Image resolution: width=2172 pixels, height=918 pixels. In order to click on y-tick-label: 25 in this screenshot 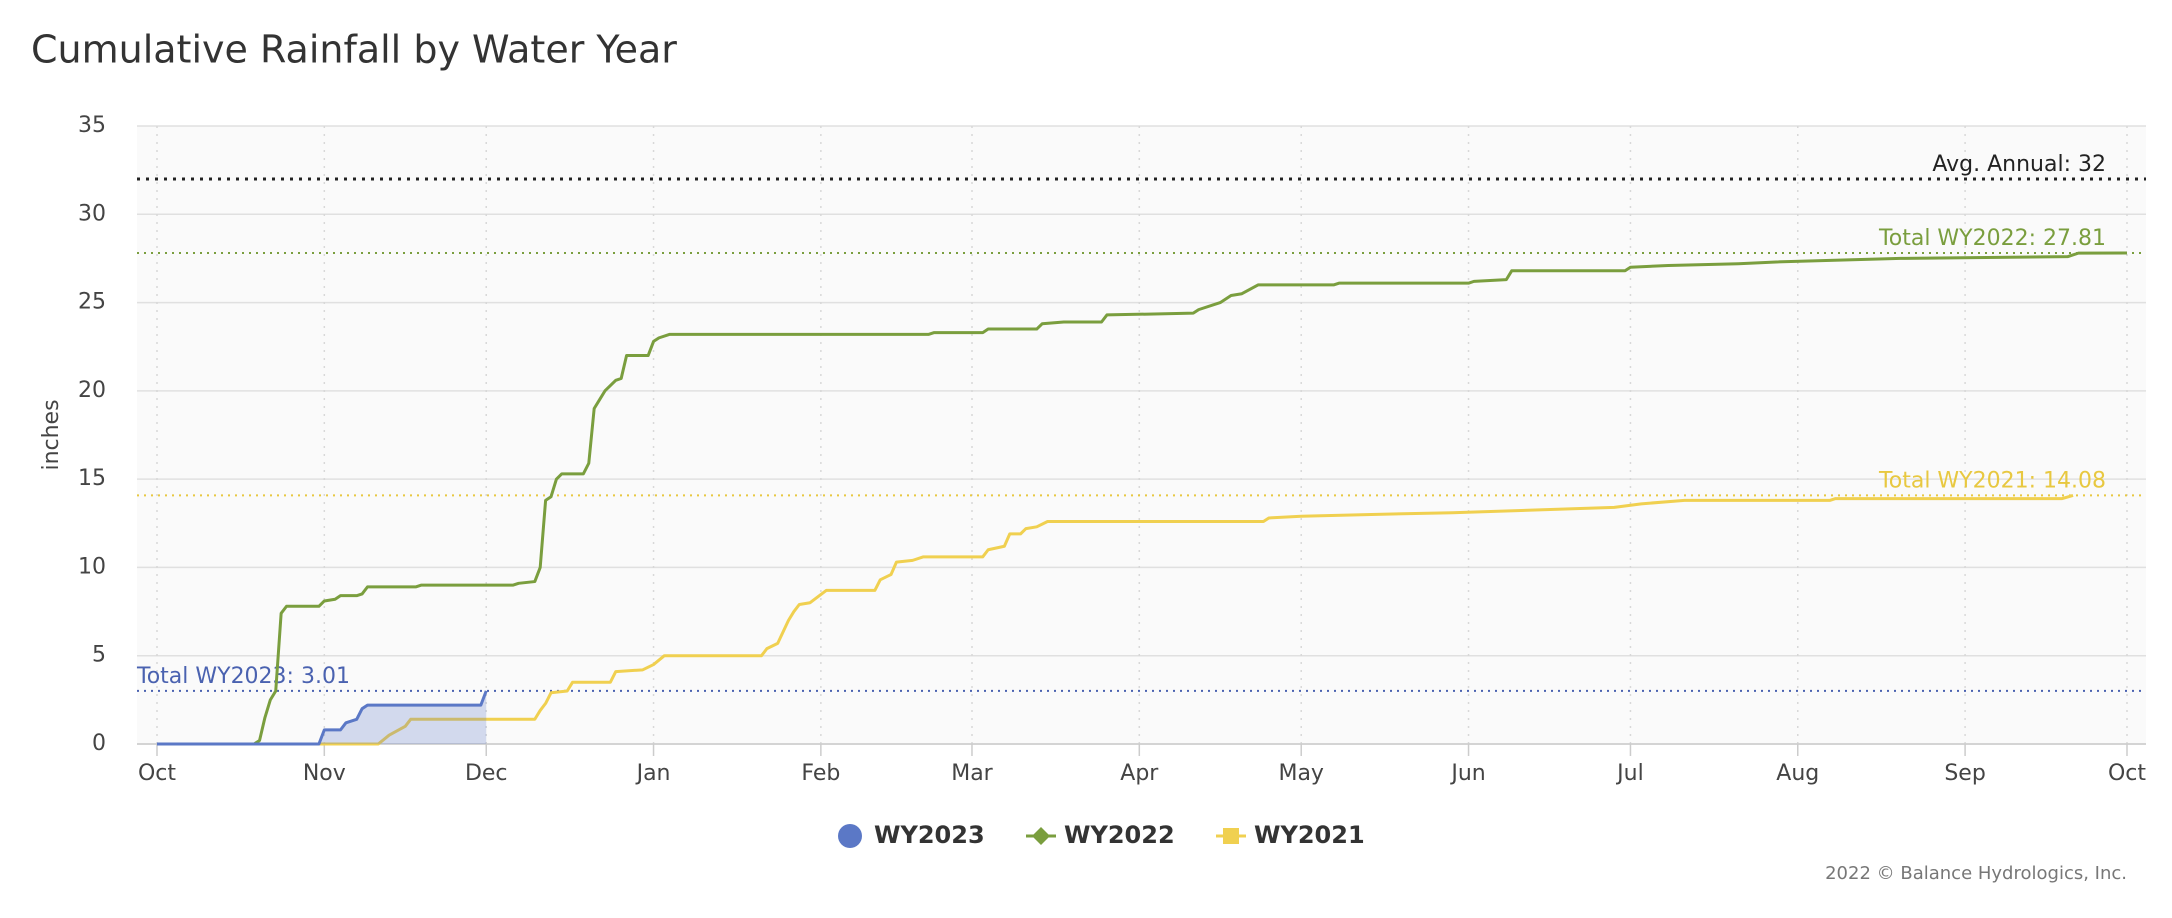, I will do `click(92, 302)`.